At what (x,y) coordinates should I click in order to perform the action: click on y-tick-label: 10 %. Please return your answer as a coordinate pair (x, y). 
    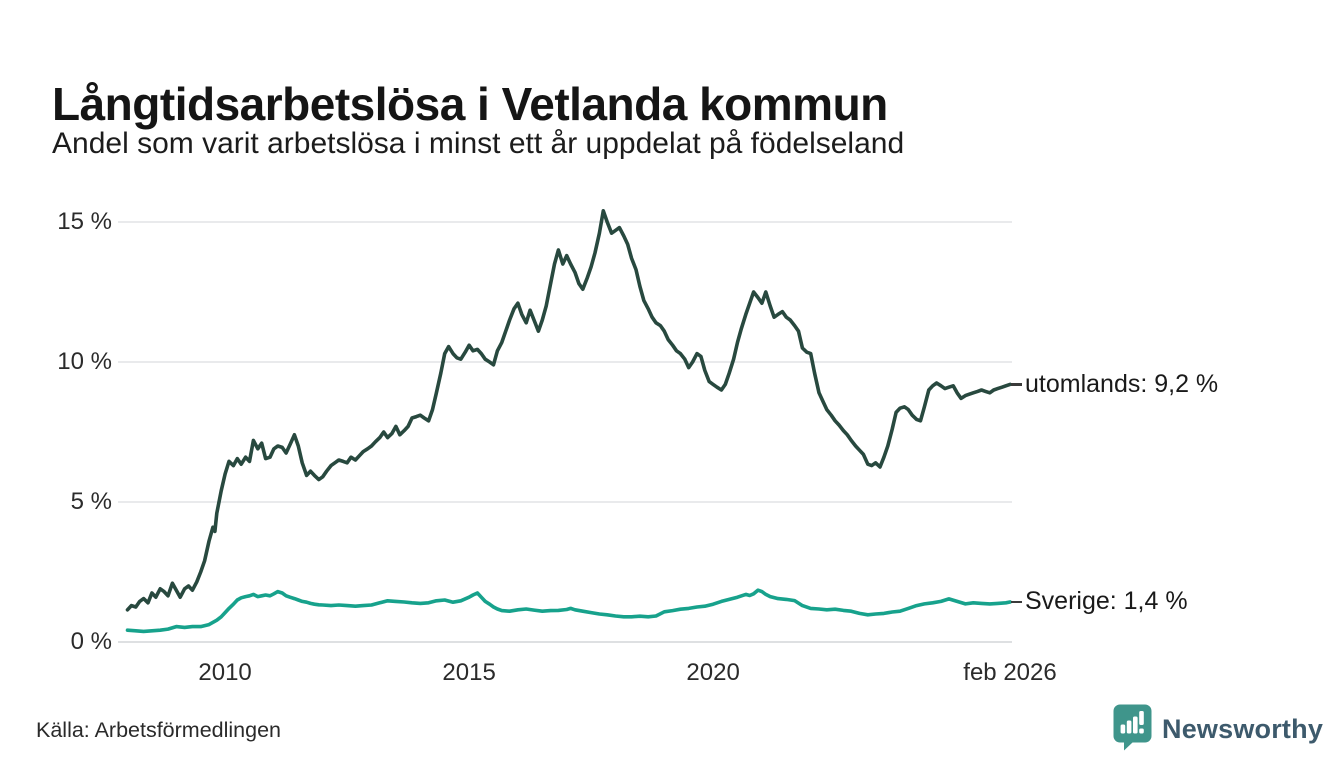
    Looking at the image, I should click on (84, 361).